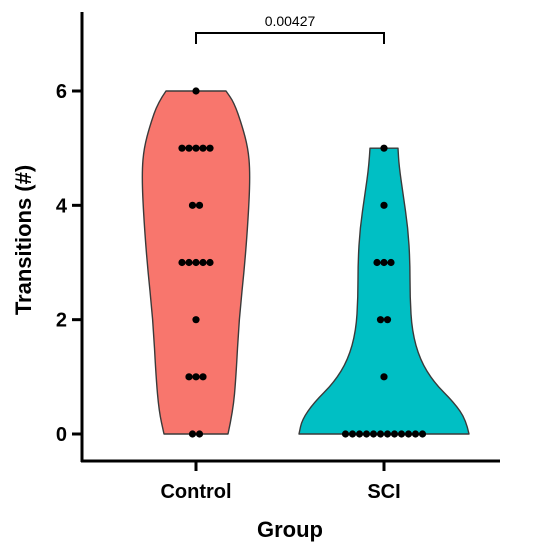 The height and width of the screenshot is (558, 534). I want to click on x-ticks: Control SCI, so click(280, 482).